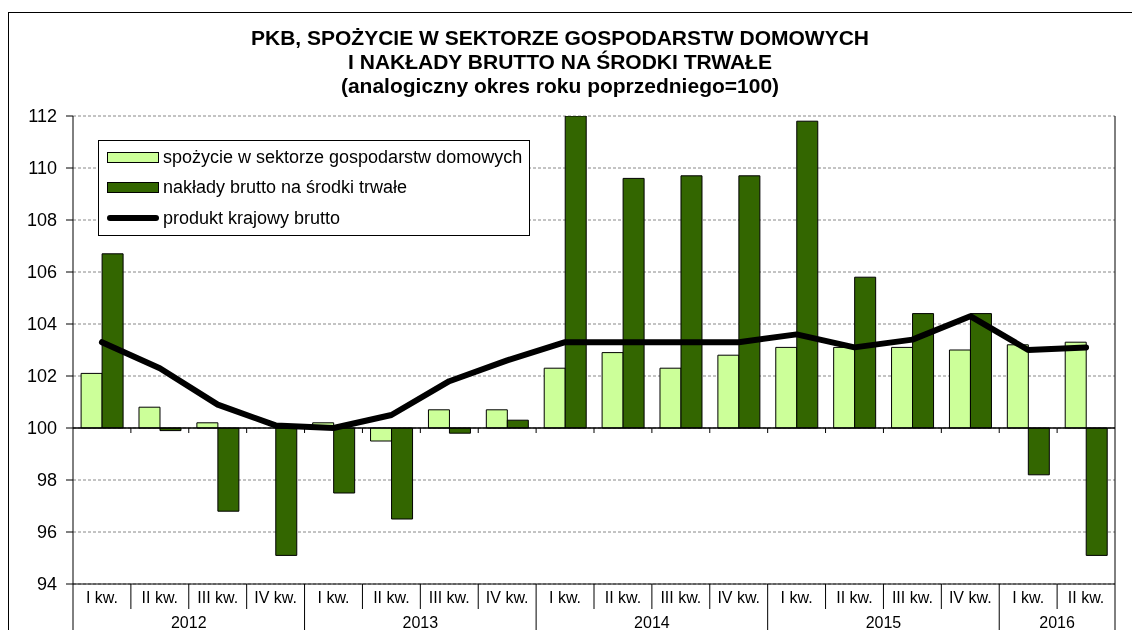 This screenshot has width=1132, height=630. What do you see at coordinates (560, 86) in the screenshot?
I see `chart-subtitle: (analogiczny okres roku poprzedniego=100)` at bounding box center [560, 86].